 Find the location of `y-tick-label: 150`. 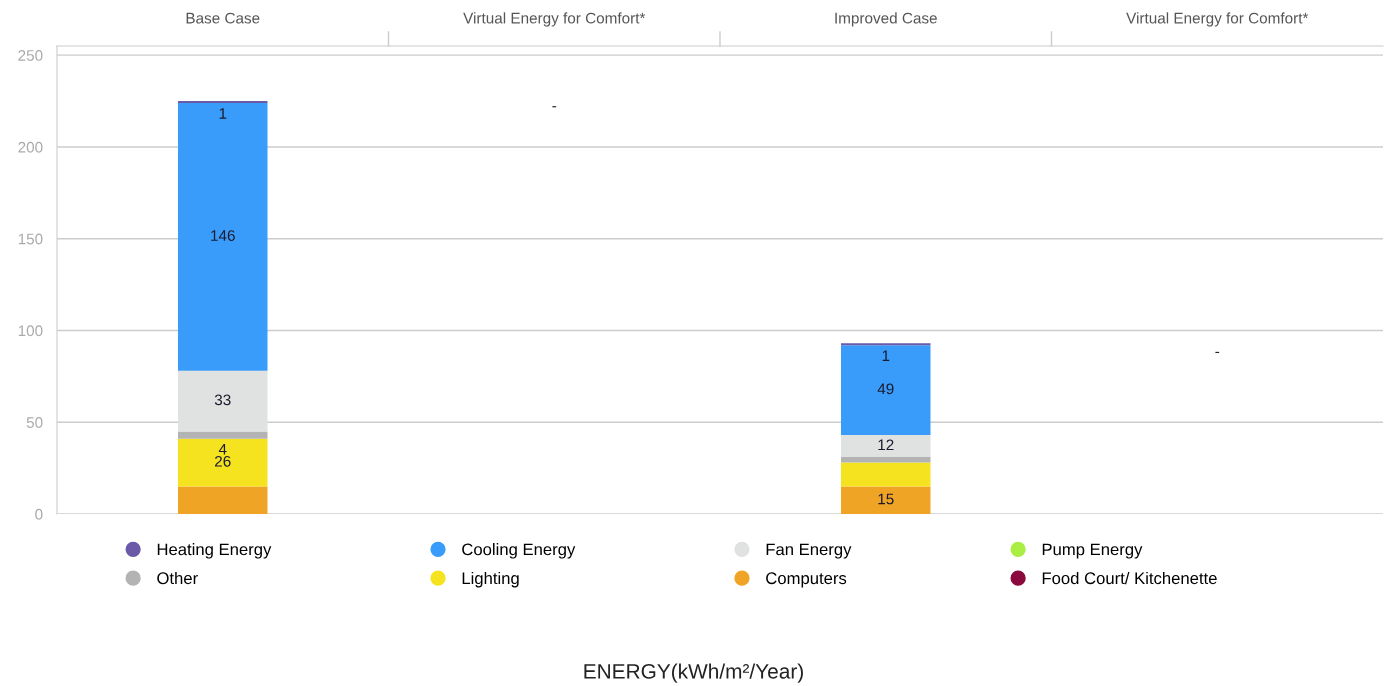

y-tick-label: 150 is located at coordinates (30, 239).